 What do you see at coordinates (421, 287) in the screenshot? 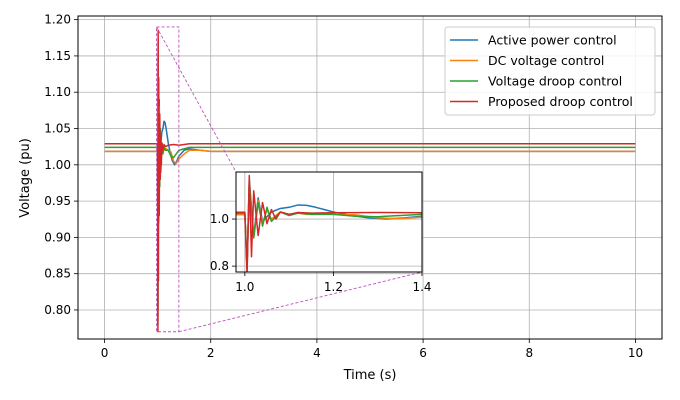
I see `inset-x-tick-label: 1.4` at bounding box center [421, 287].